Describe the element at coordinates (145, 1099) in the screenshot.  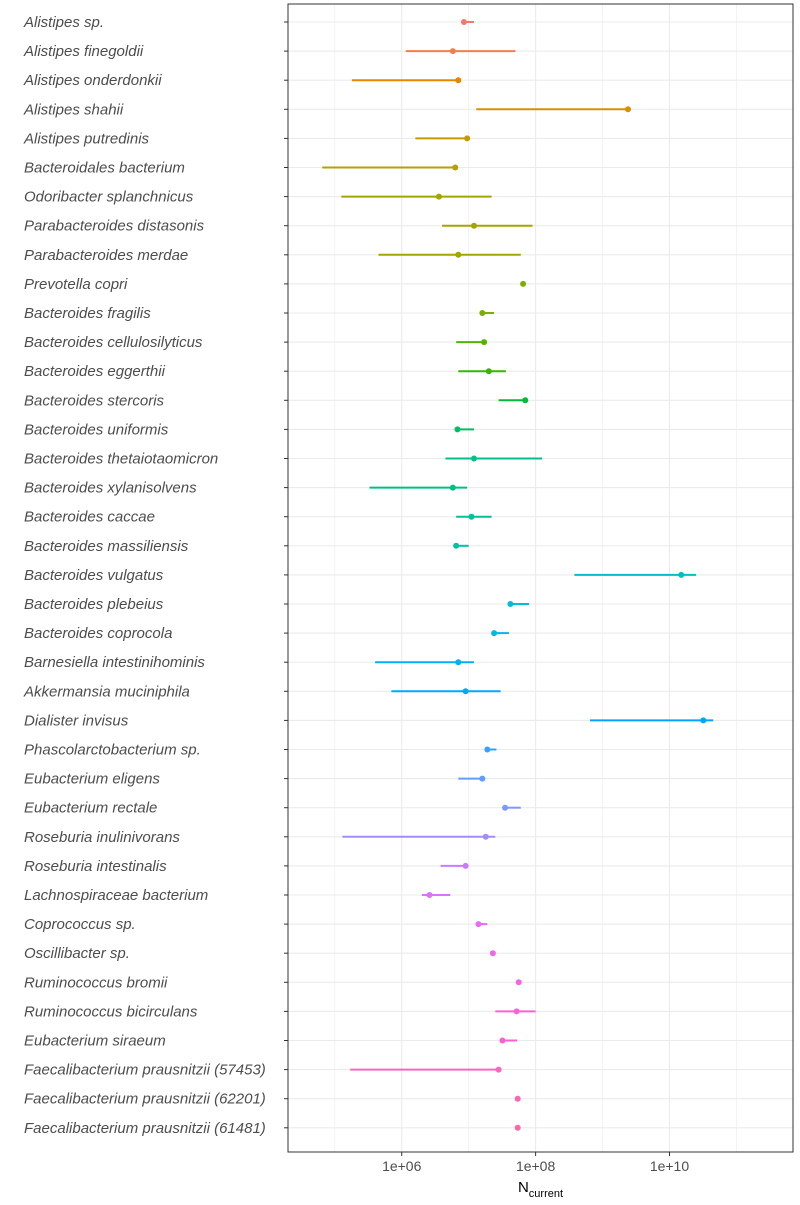
I see `y-tick-label: Faecalibacterium prausnitzii (62201)` at that location.